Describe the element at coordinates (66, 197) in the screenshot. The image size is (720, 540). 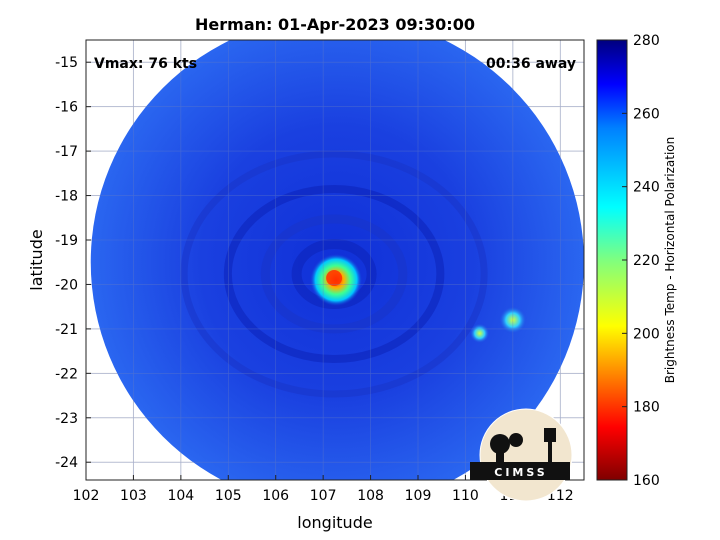
I see `y-tick-label: -18` at that location.